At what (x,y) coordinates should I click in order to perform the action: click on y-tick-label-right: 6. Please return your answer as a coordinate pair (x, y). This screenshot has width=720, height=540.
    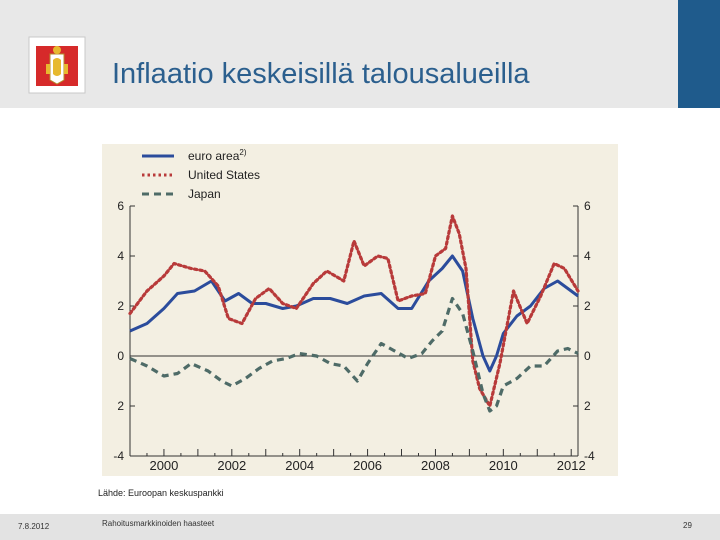
    Looking at the image, I should click on (587, 206).